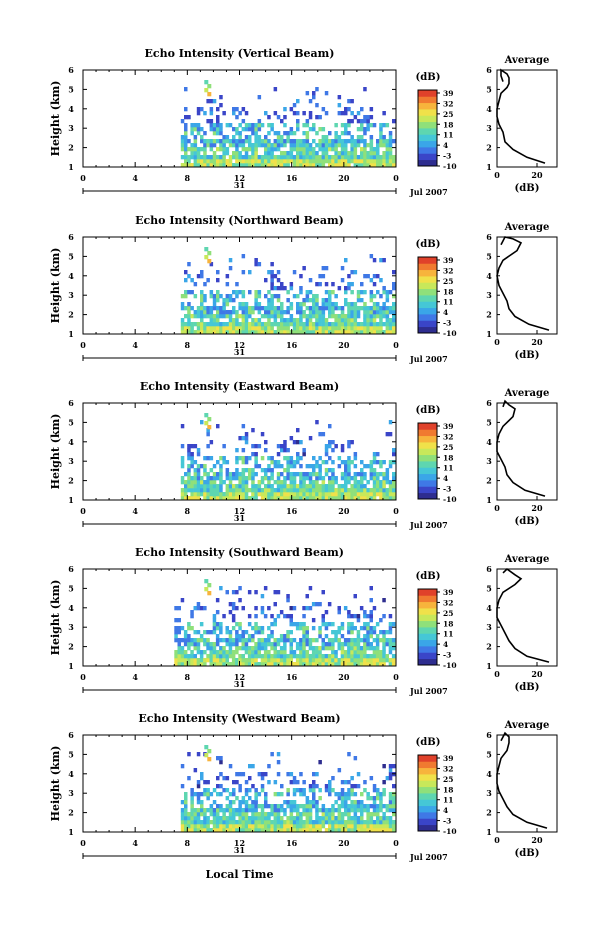 Image resolution: width=610 pixels, height=929 pixels. Describe the element at coordinates (537, 342) in the screenshot. I see `avg-x-tick-label: 20` at that location.